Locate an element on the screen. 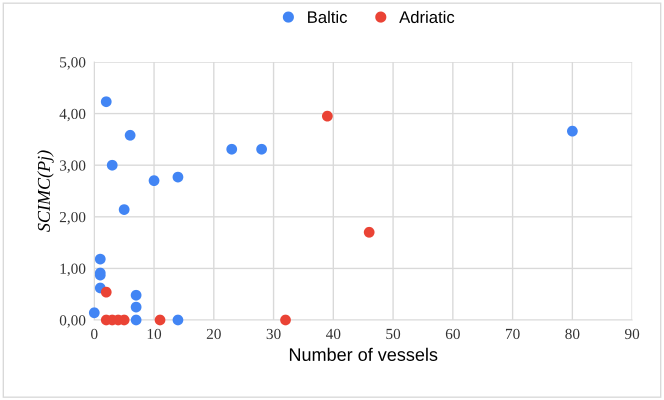 Image resolution: width=664 pixels, height=400 pixels. x-tick-label: 50 is located at coordinates (393, 334).